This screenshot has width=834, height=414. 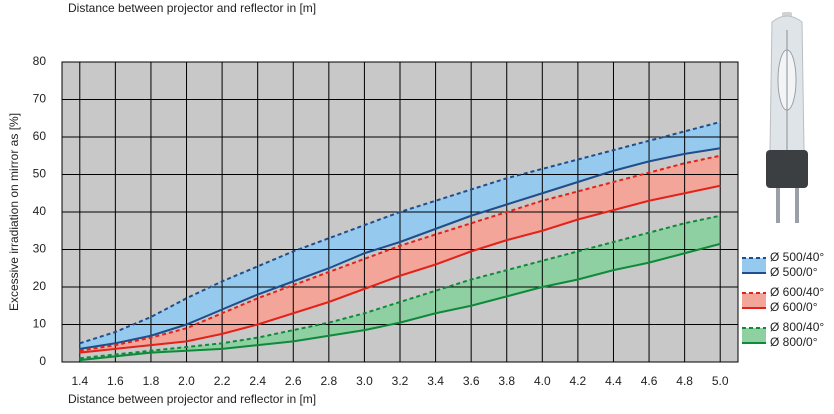 I want to click on lamp-illustration, so click(x=787, y=117).